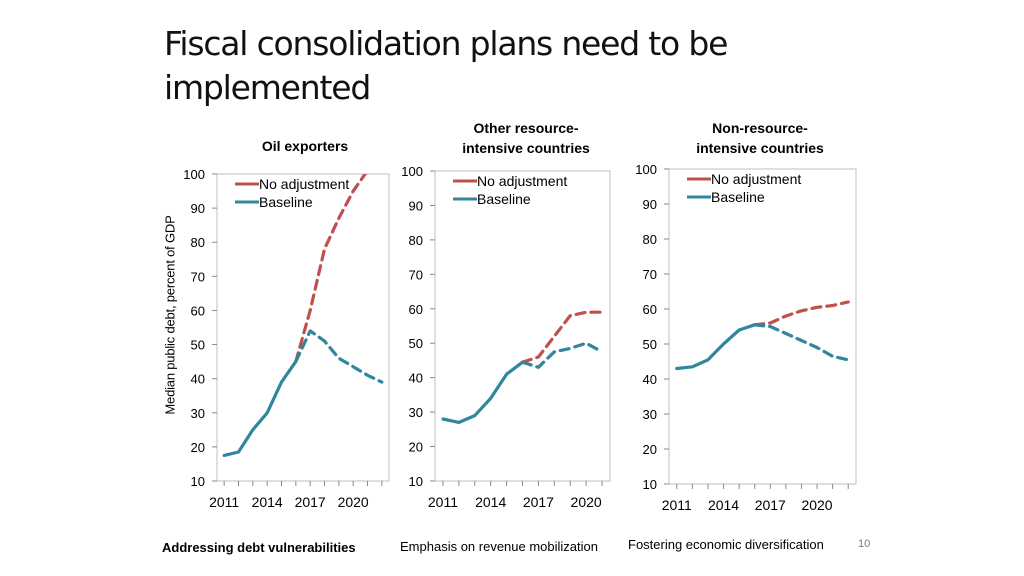  I want to click on slide-title-line-1: Fiscal consolidation plans need to be, so click(446, 43).